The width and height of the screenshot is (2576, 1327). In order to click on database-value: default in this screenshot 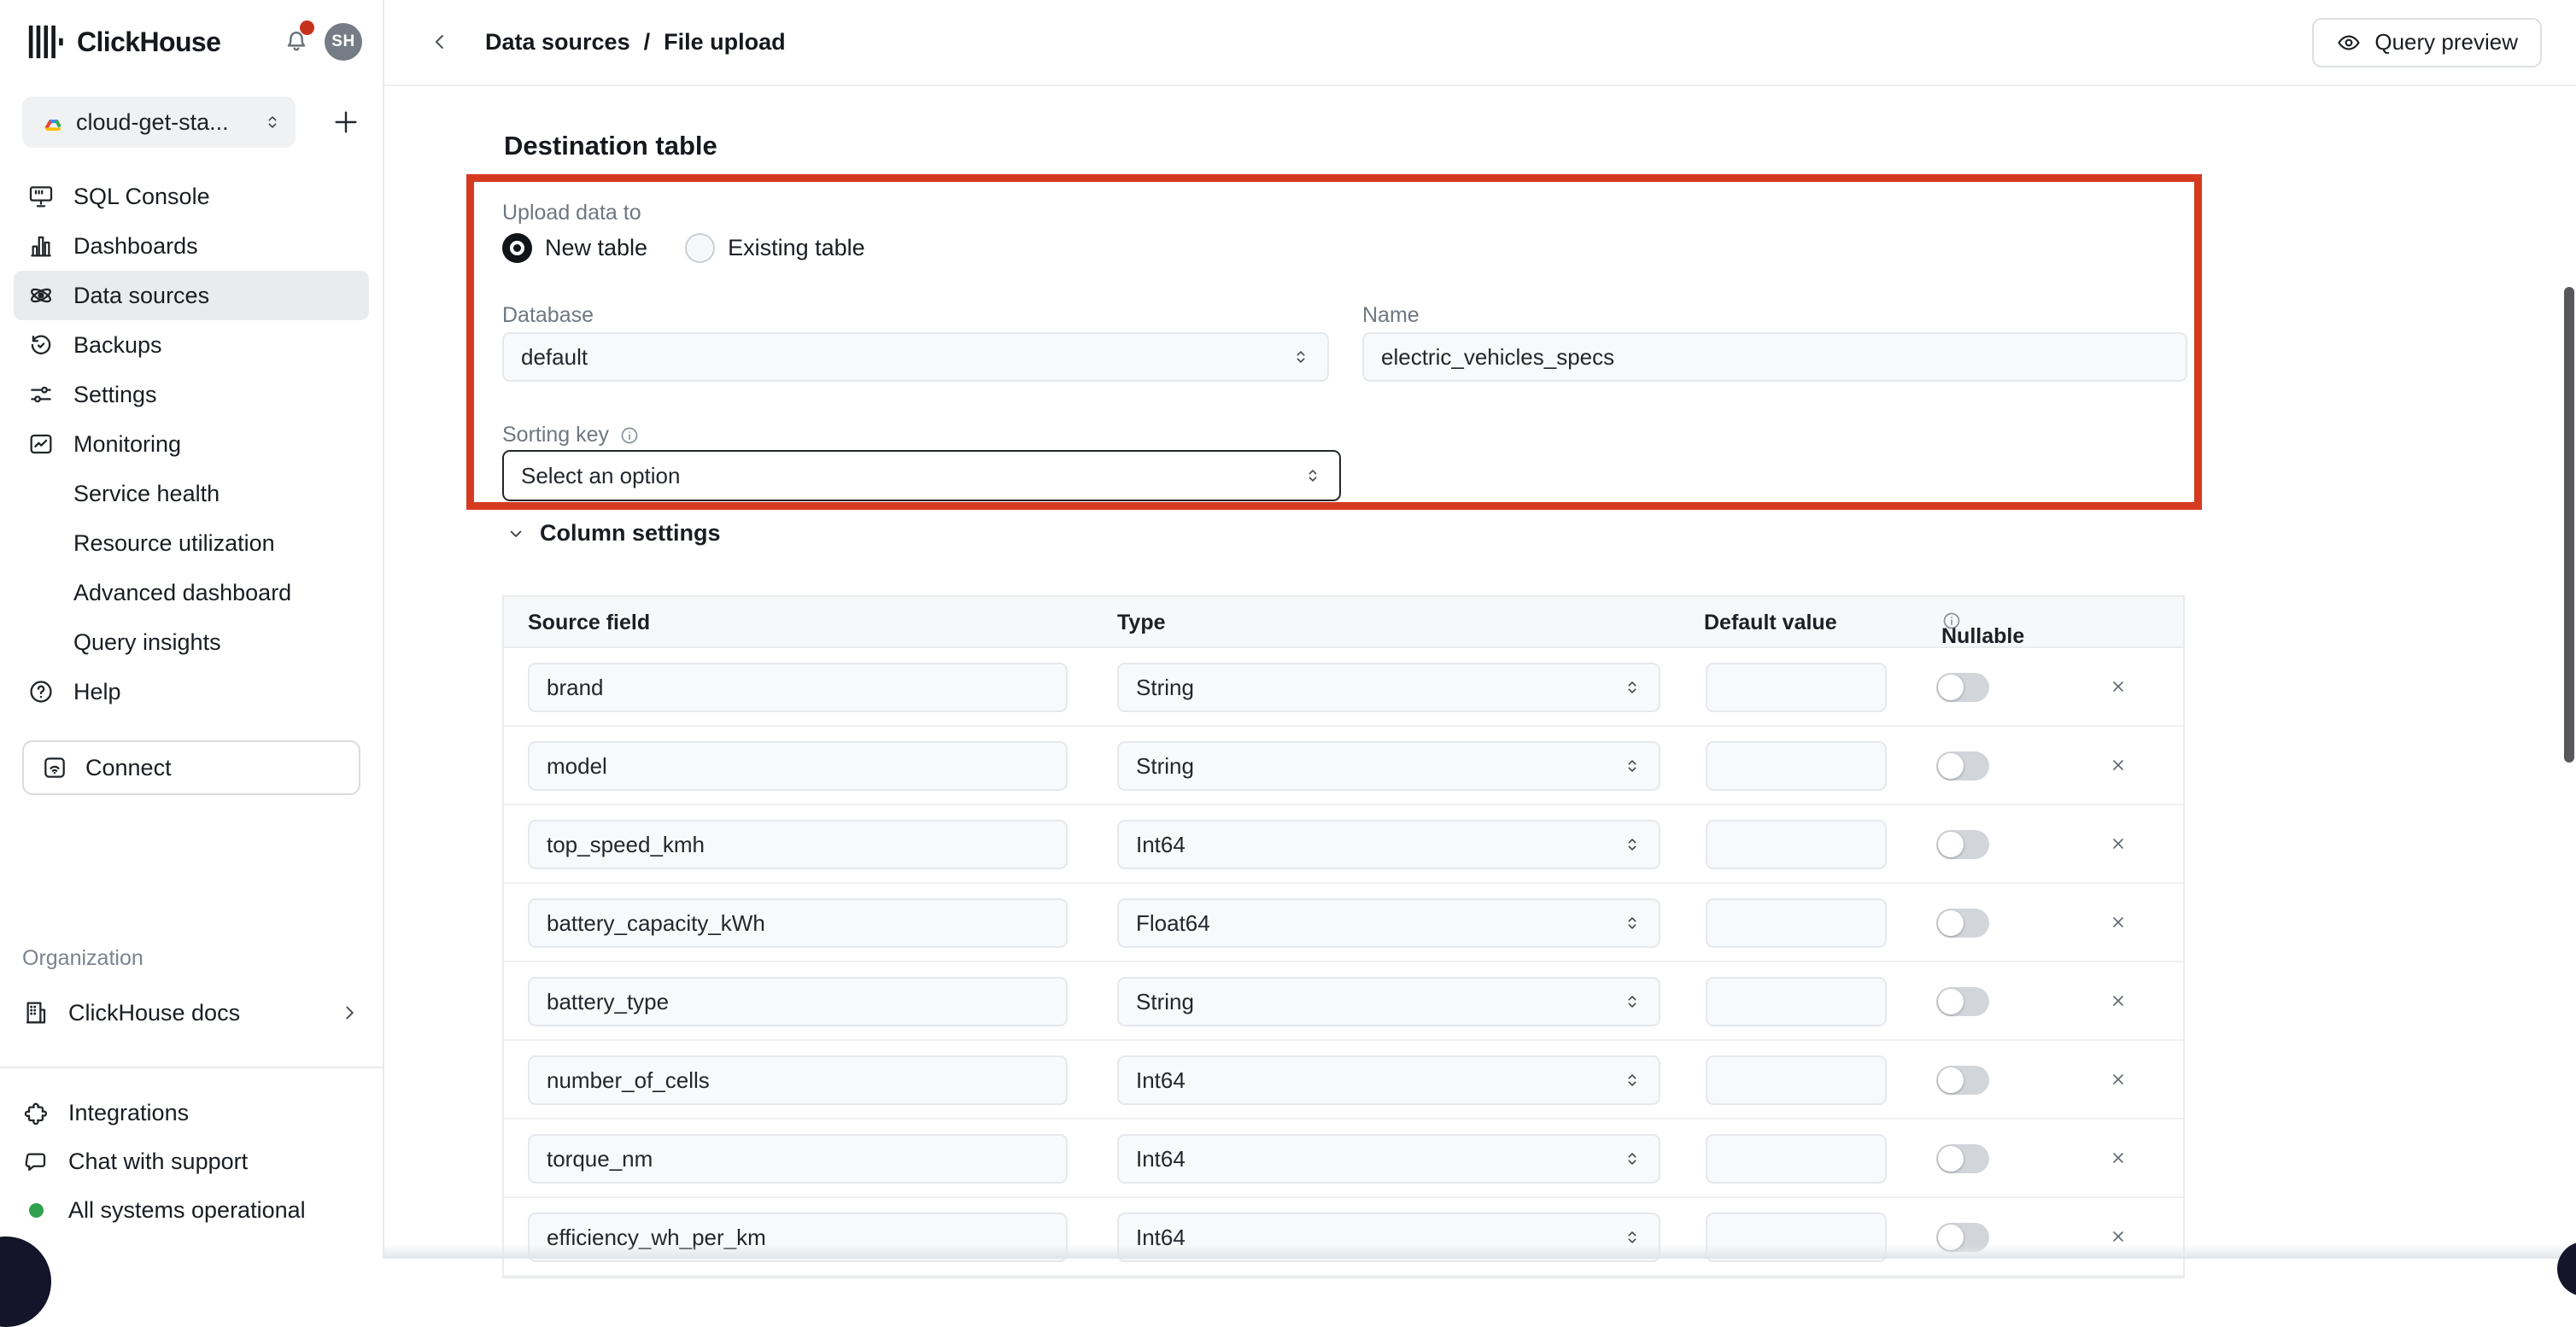, I will do `click(554, 356)`.